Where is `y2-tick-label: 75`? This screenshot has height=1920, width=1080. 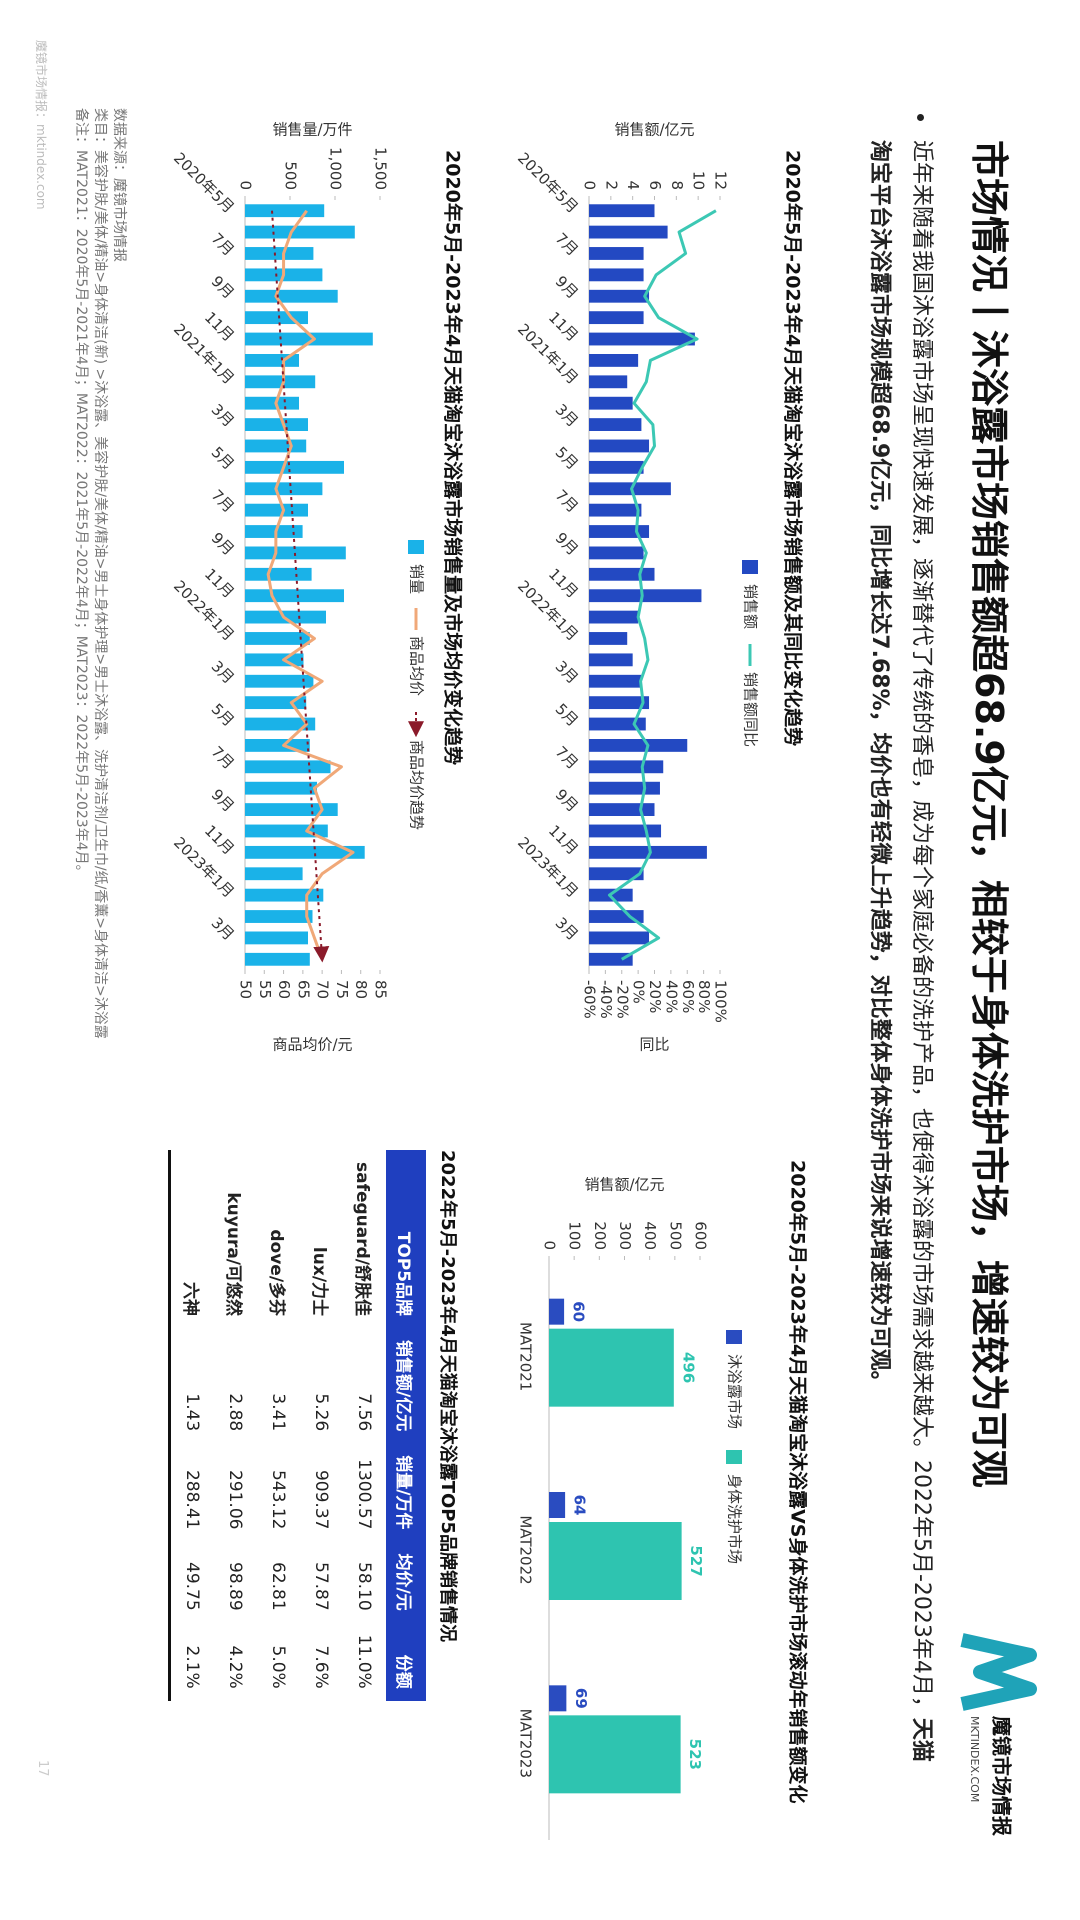 y2-tick-label: 75 is located at coordinates (342, 989).